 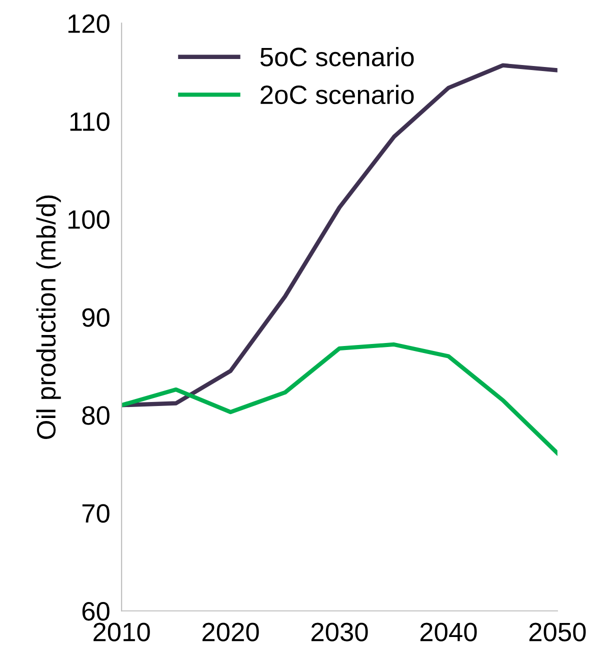 I want to click on x-tick-label: 2050, so click(x=557, y=632).